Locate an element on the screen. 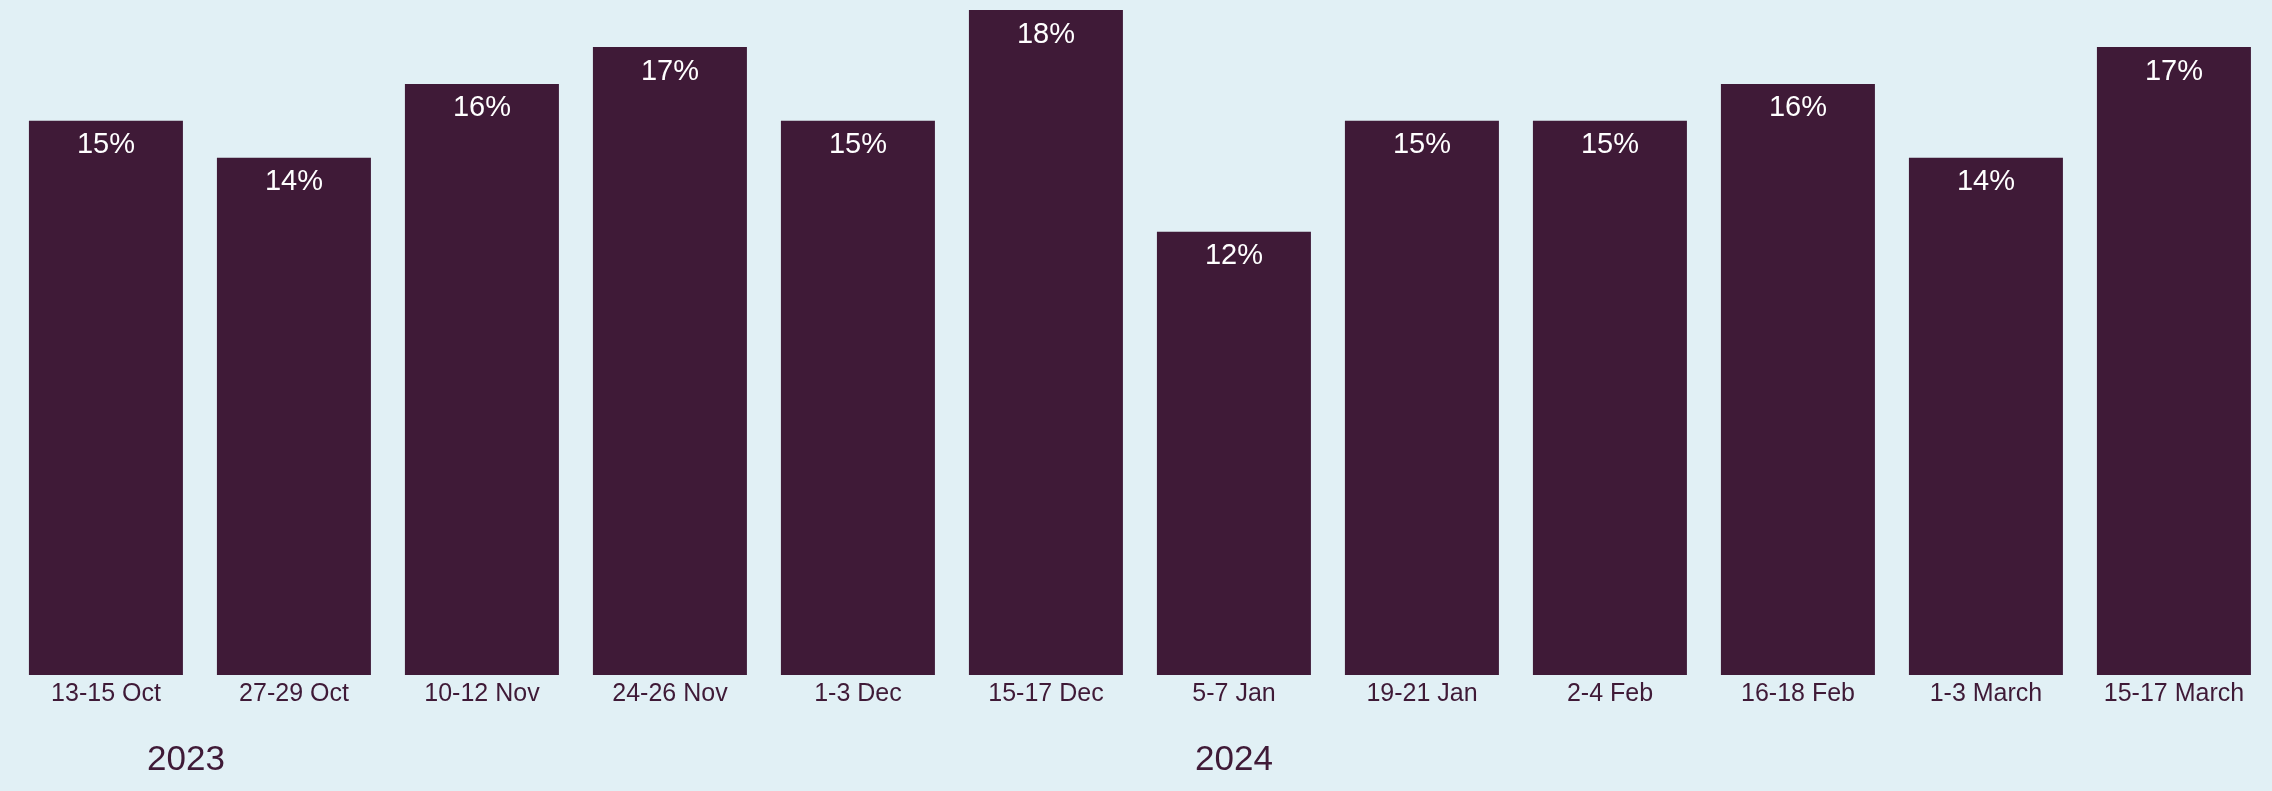 This screenshot has height=791, width=2272. x-tick-label: 15-17 March is located at coordinates (2174, 691).